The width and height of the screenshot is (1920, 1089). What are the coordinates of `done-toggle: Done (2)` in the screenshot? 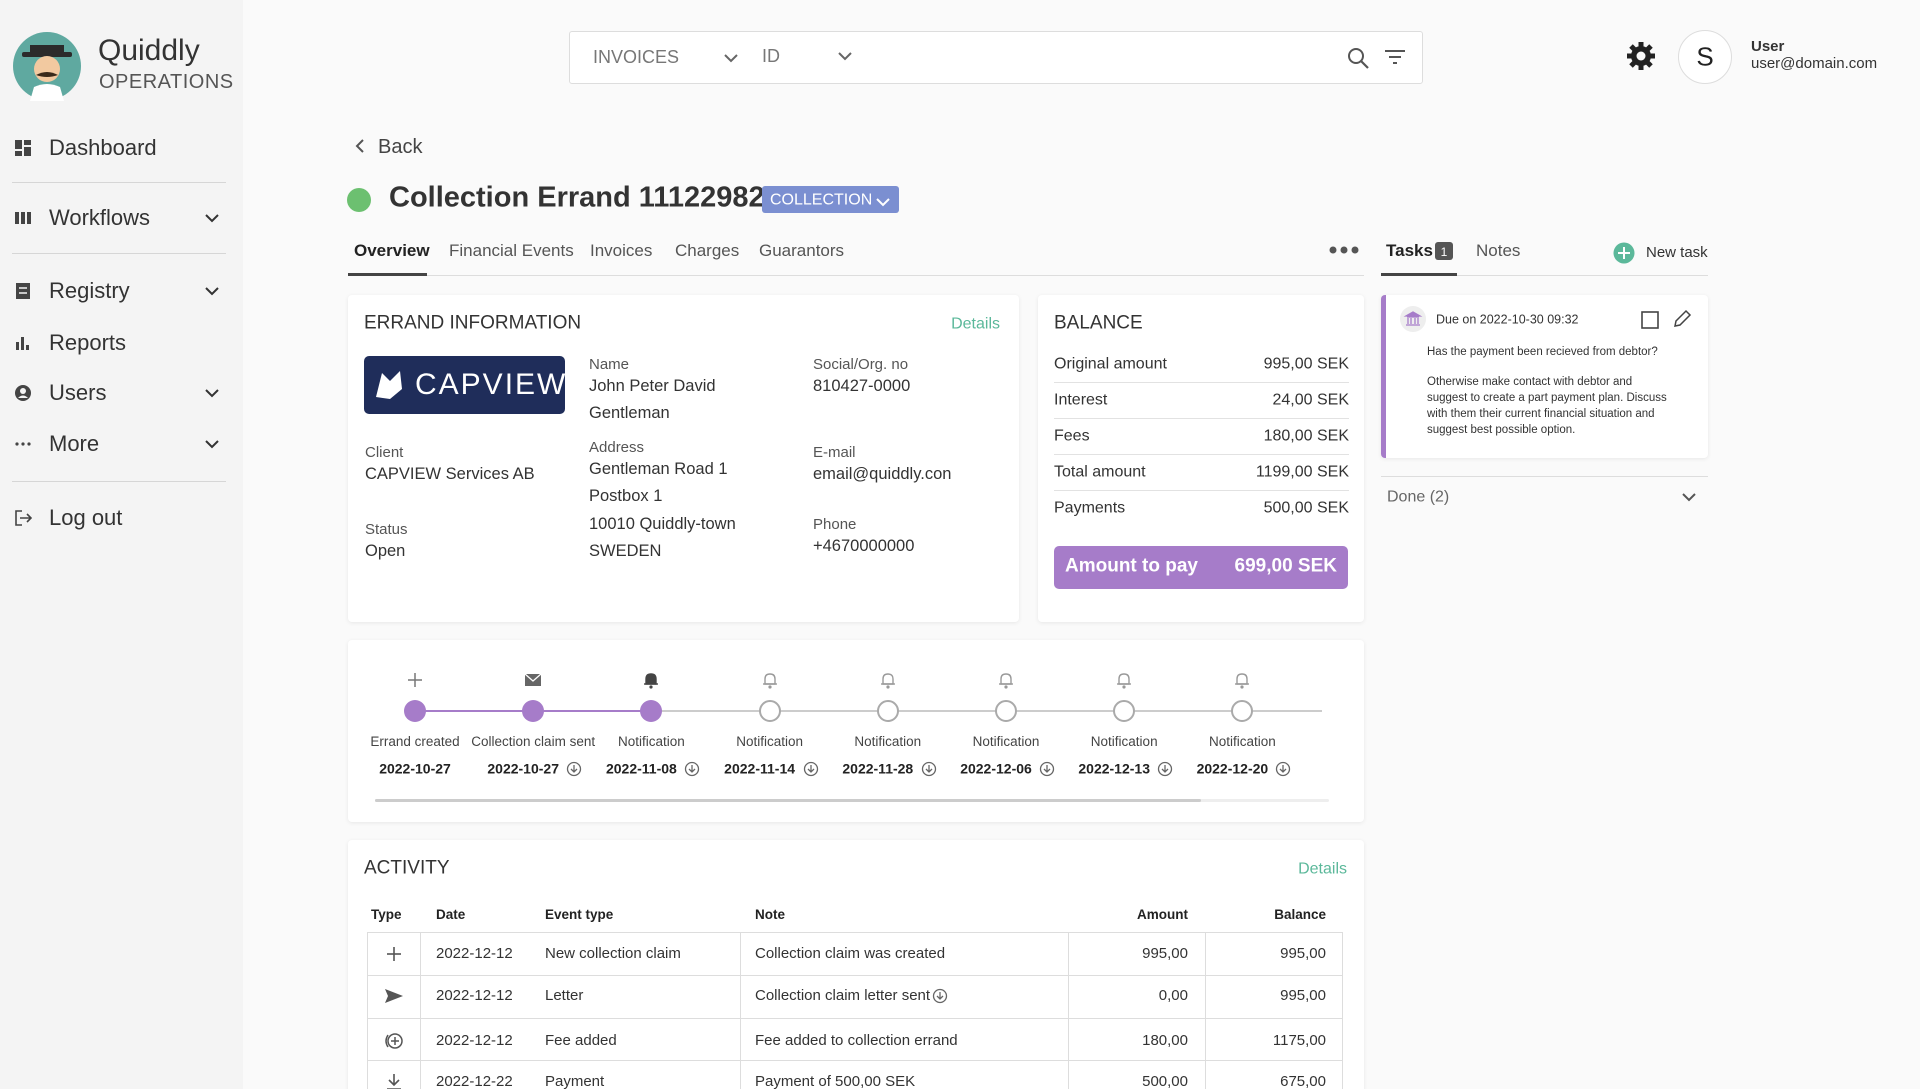 It's located at (1418, 497).